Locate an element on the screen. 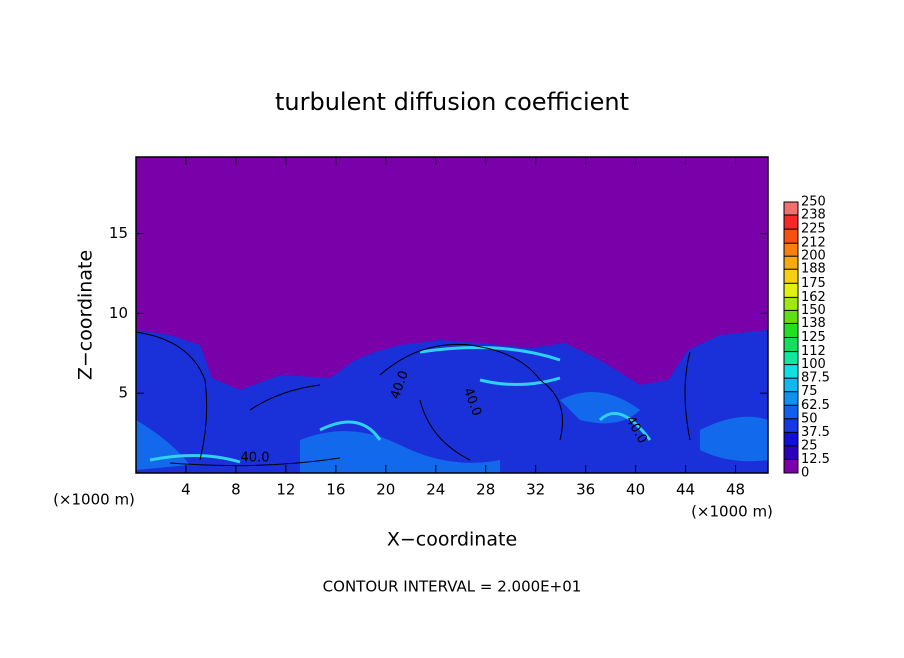 This screenshot has width=904, height=658. contour-lines is located at coordinates (413, 399).